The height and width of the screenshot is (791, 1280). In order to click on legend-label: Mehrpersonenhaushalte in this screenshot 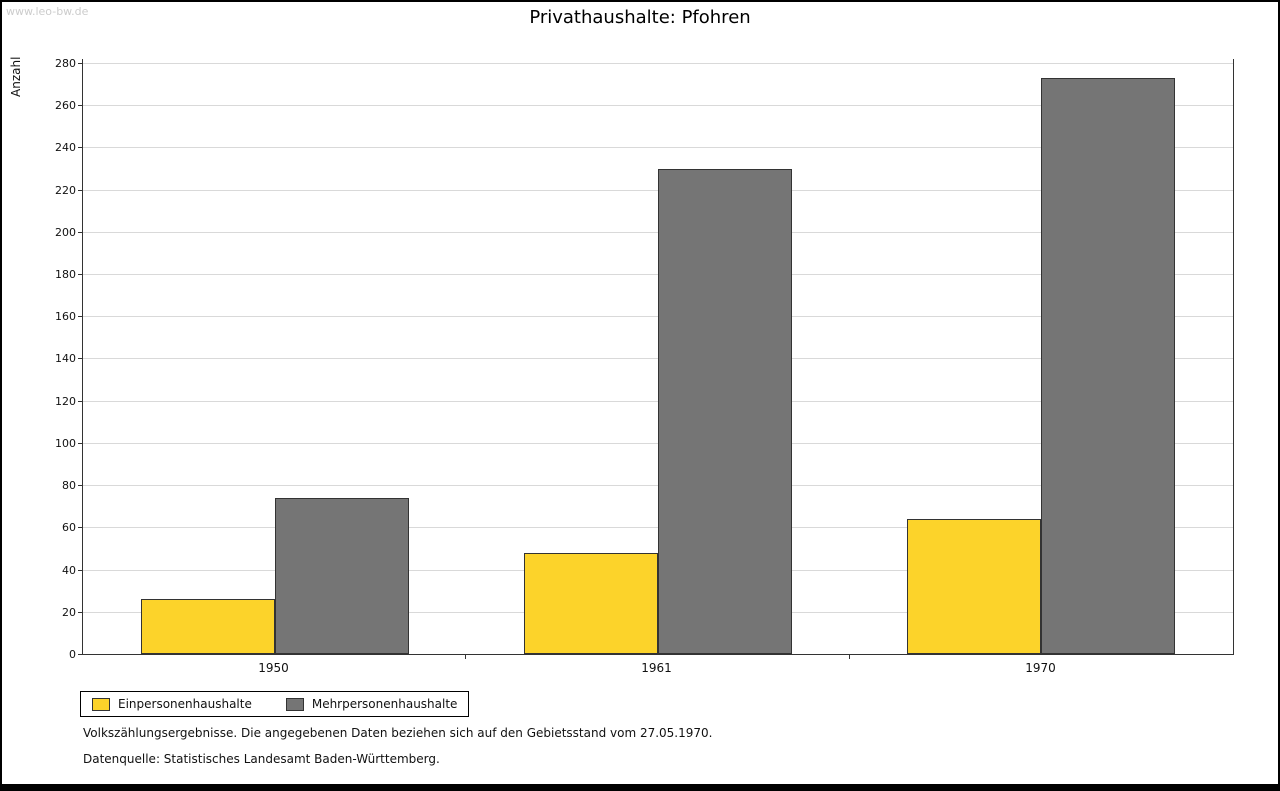, I will do `click(384, 704)`.